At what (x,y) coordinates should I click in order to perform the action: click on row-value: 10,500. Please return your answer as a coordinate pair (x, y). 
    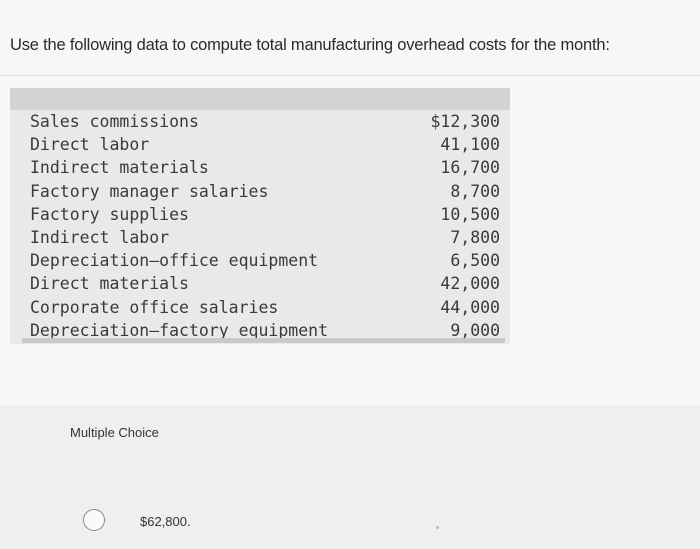
    Looking at the image, I should click on (470, 214).